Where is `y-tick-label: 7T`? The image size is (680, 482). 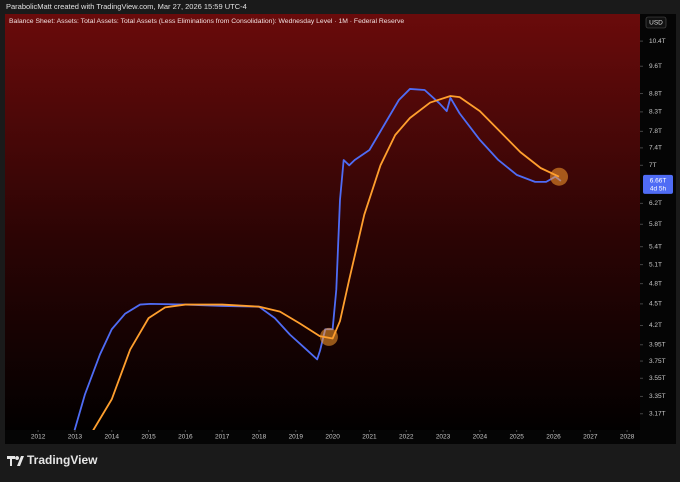
y-tick-label: 7T is located at coordinates (653, 165).